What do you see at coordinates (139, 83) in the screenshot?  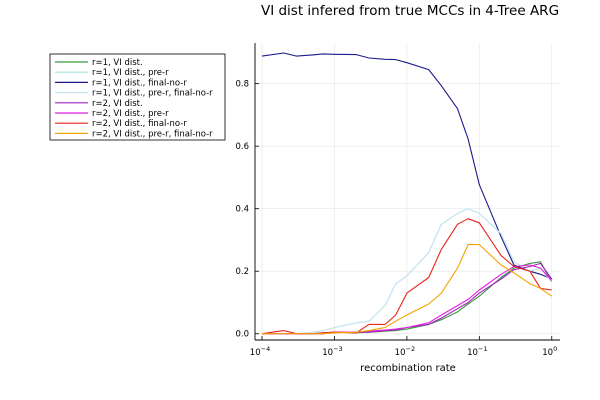 I see `legend-label: r=1, VI dist., final-no-r` at bounding box center [139, 83].